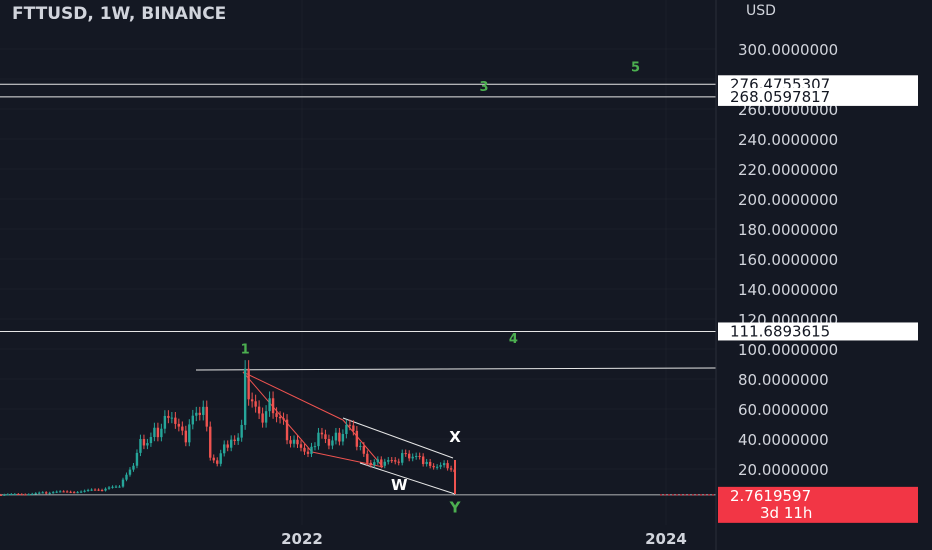 Image resolution: width=932 pixels, height=550 pixels. I want to click on time-axis-label: 2022, so click(302, 539).